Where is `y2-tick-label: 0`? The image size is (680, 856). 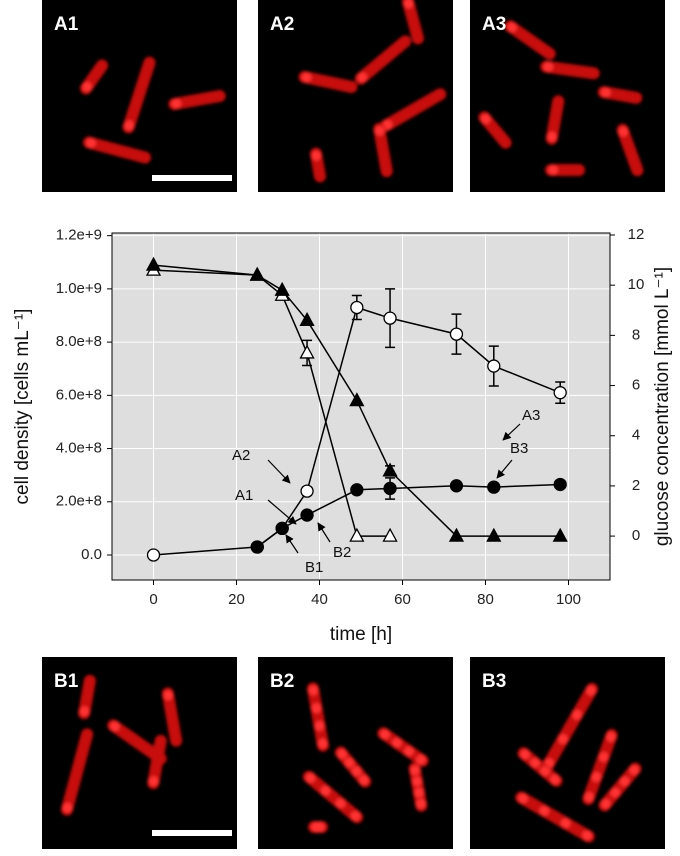
y2-tick-label: 0 is located at coordinates (636, 535).